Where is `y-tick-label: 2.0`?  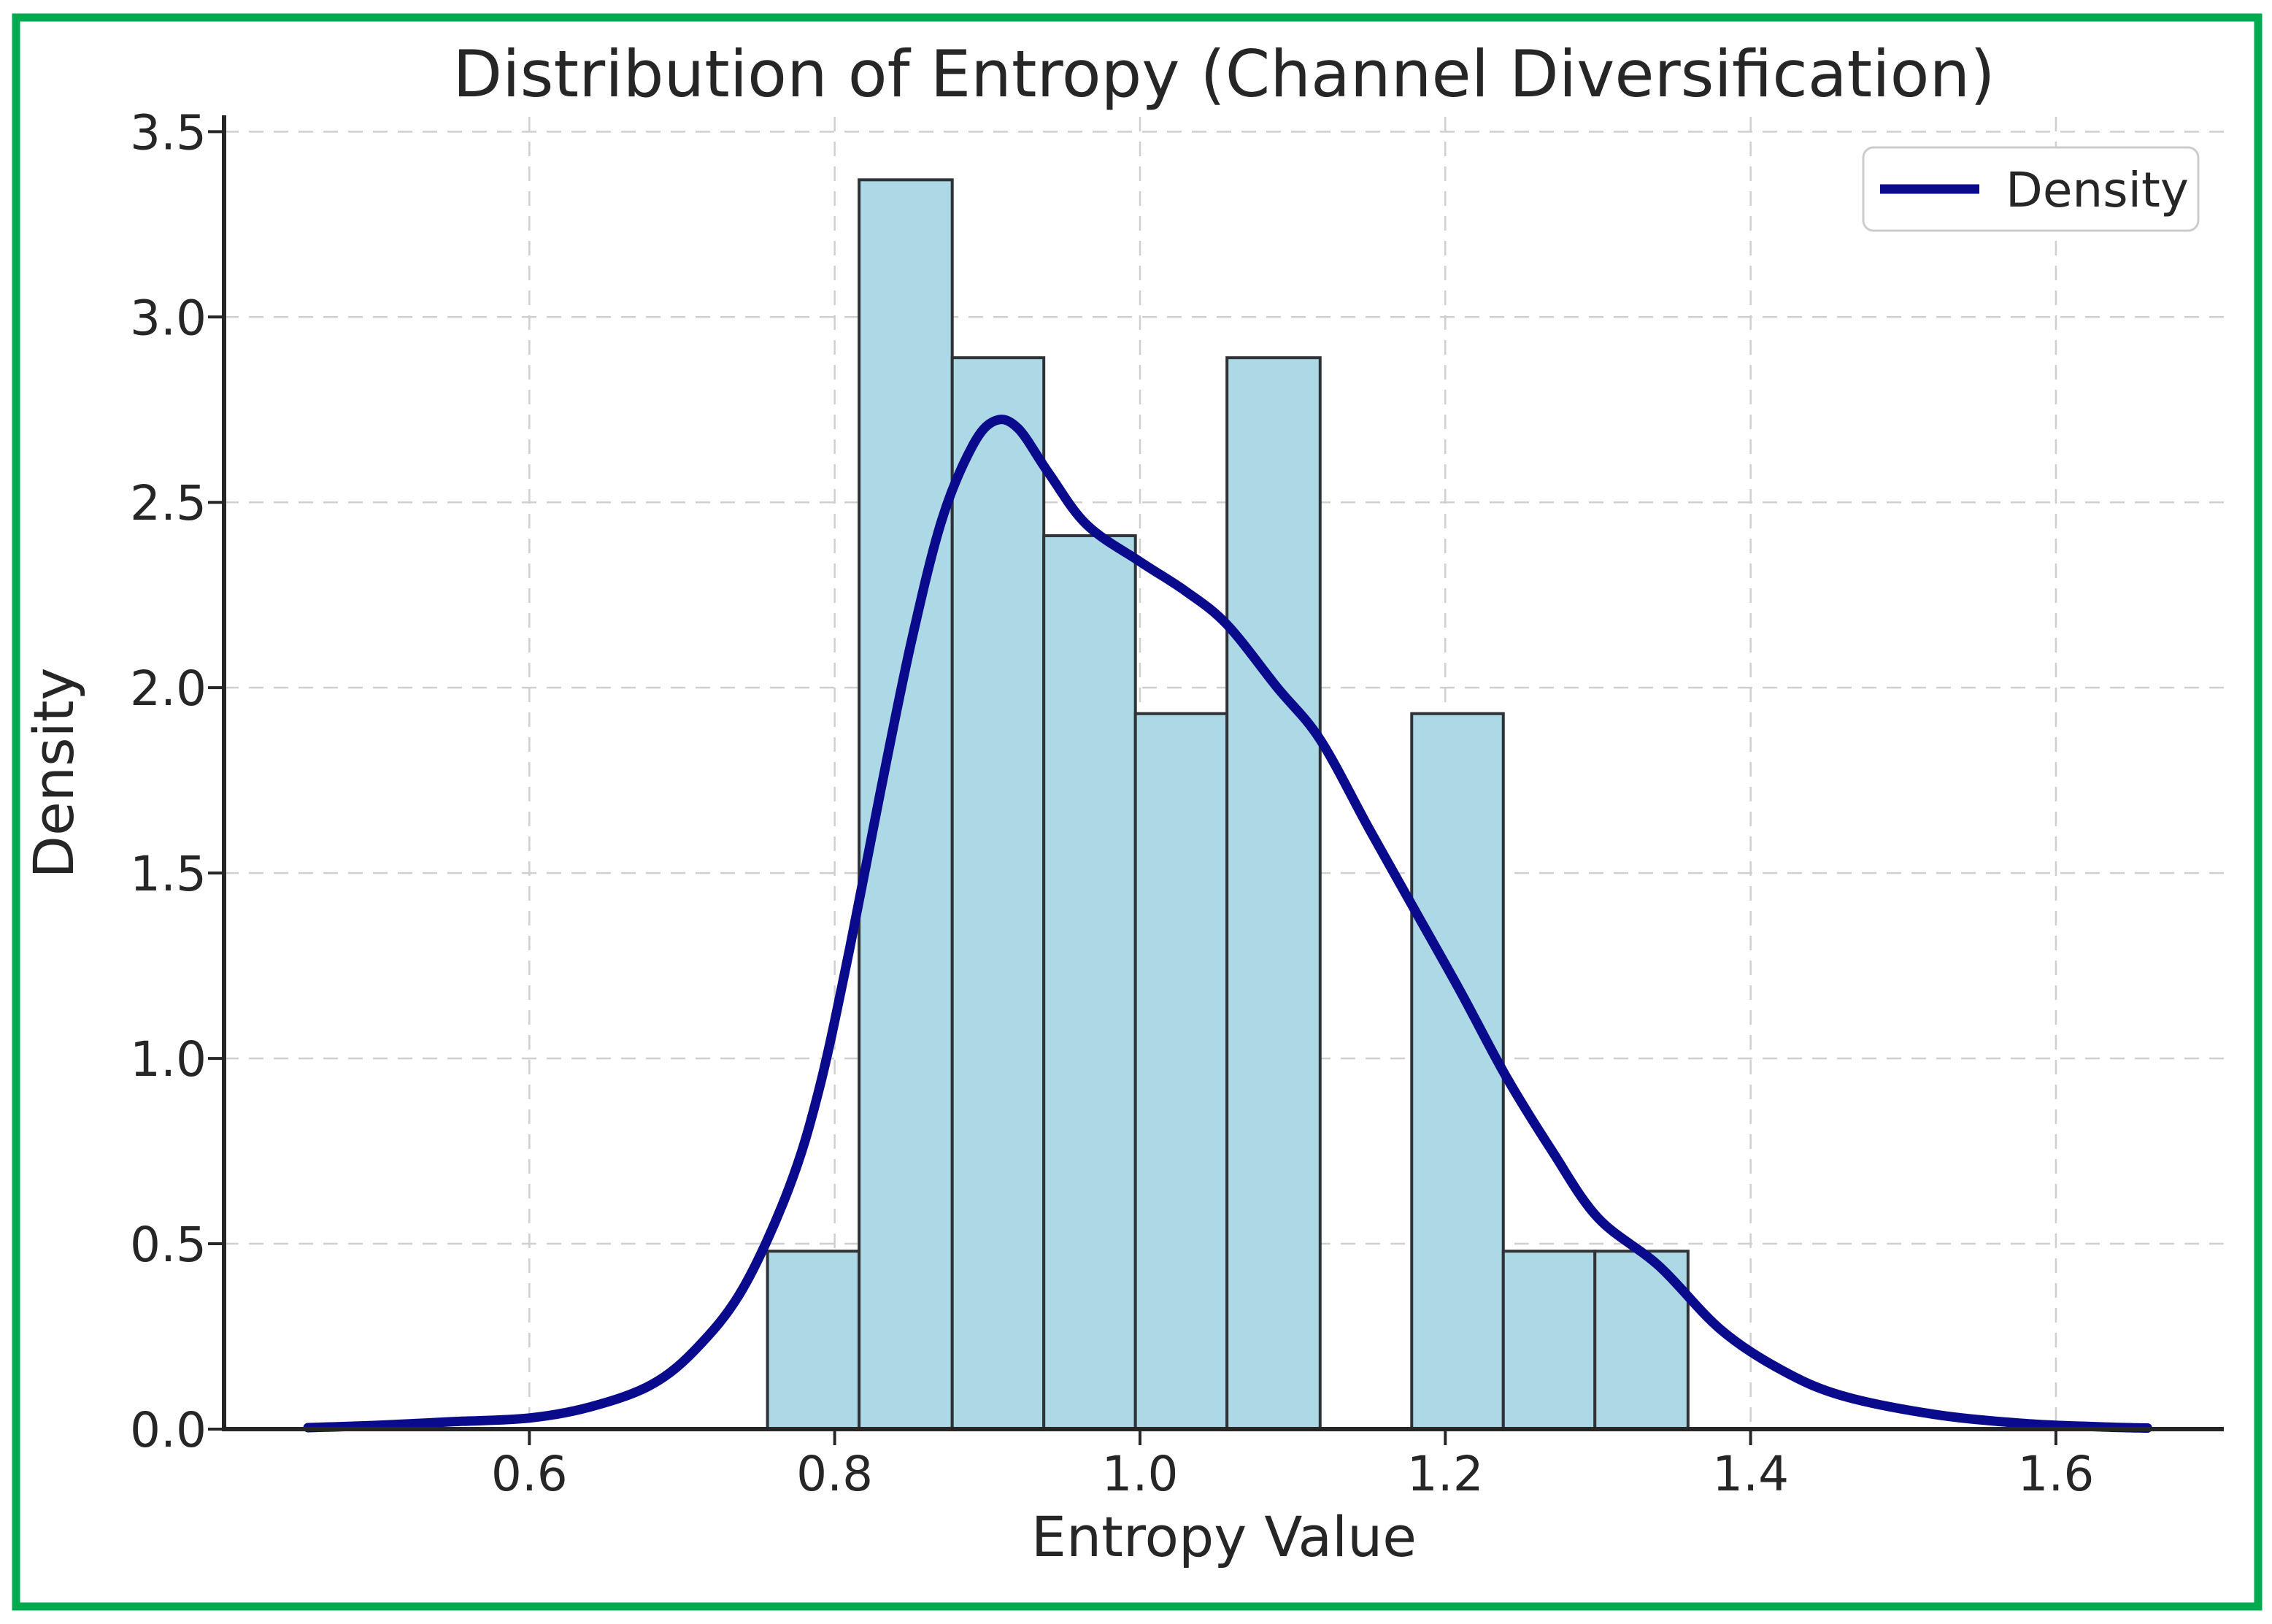 y-tick-label: 2.0 is located at coordinates (168, 689).